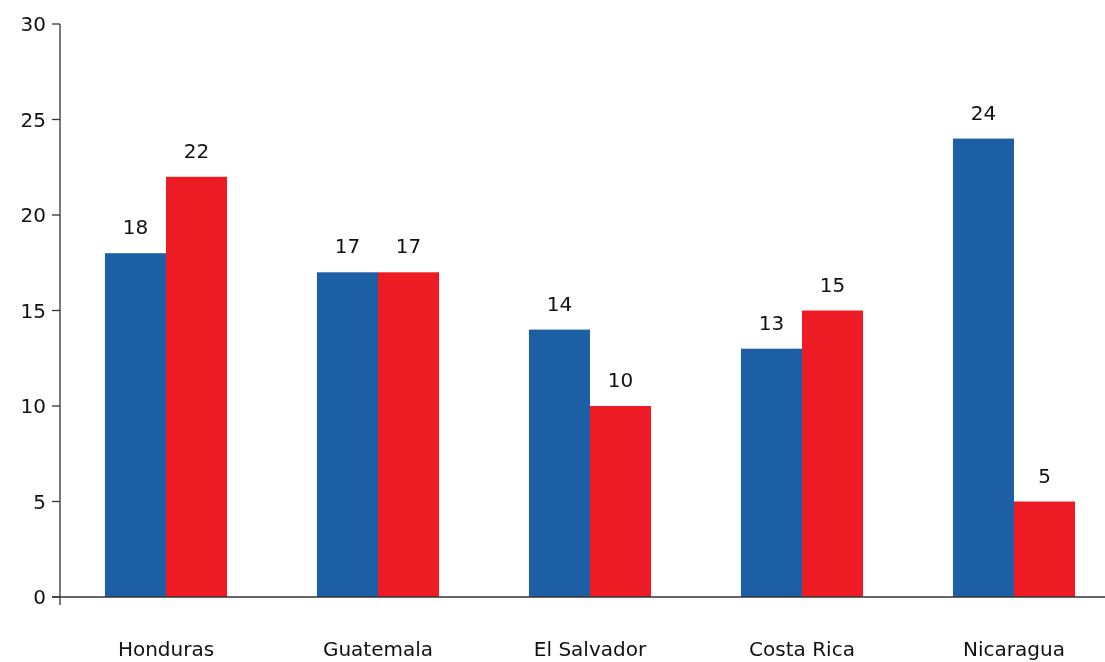 This screenshot has width=1105, height=662. I want to click on y-tick-label: 0, so click(39, 597).